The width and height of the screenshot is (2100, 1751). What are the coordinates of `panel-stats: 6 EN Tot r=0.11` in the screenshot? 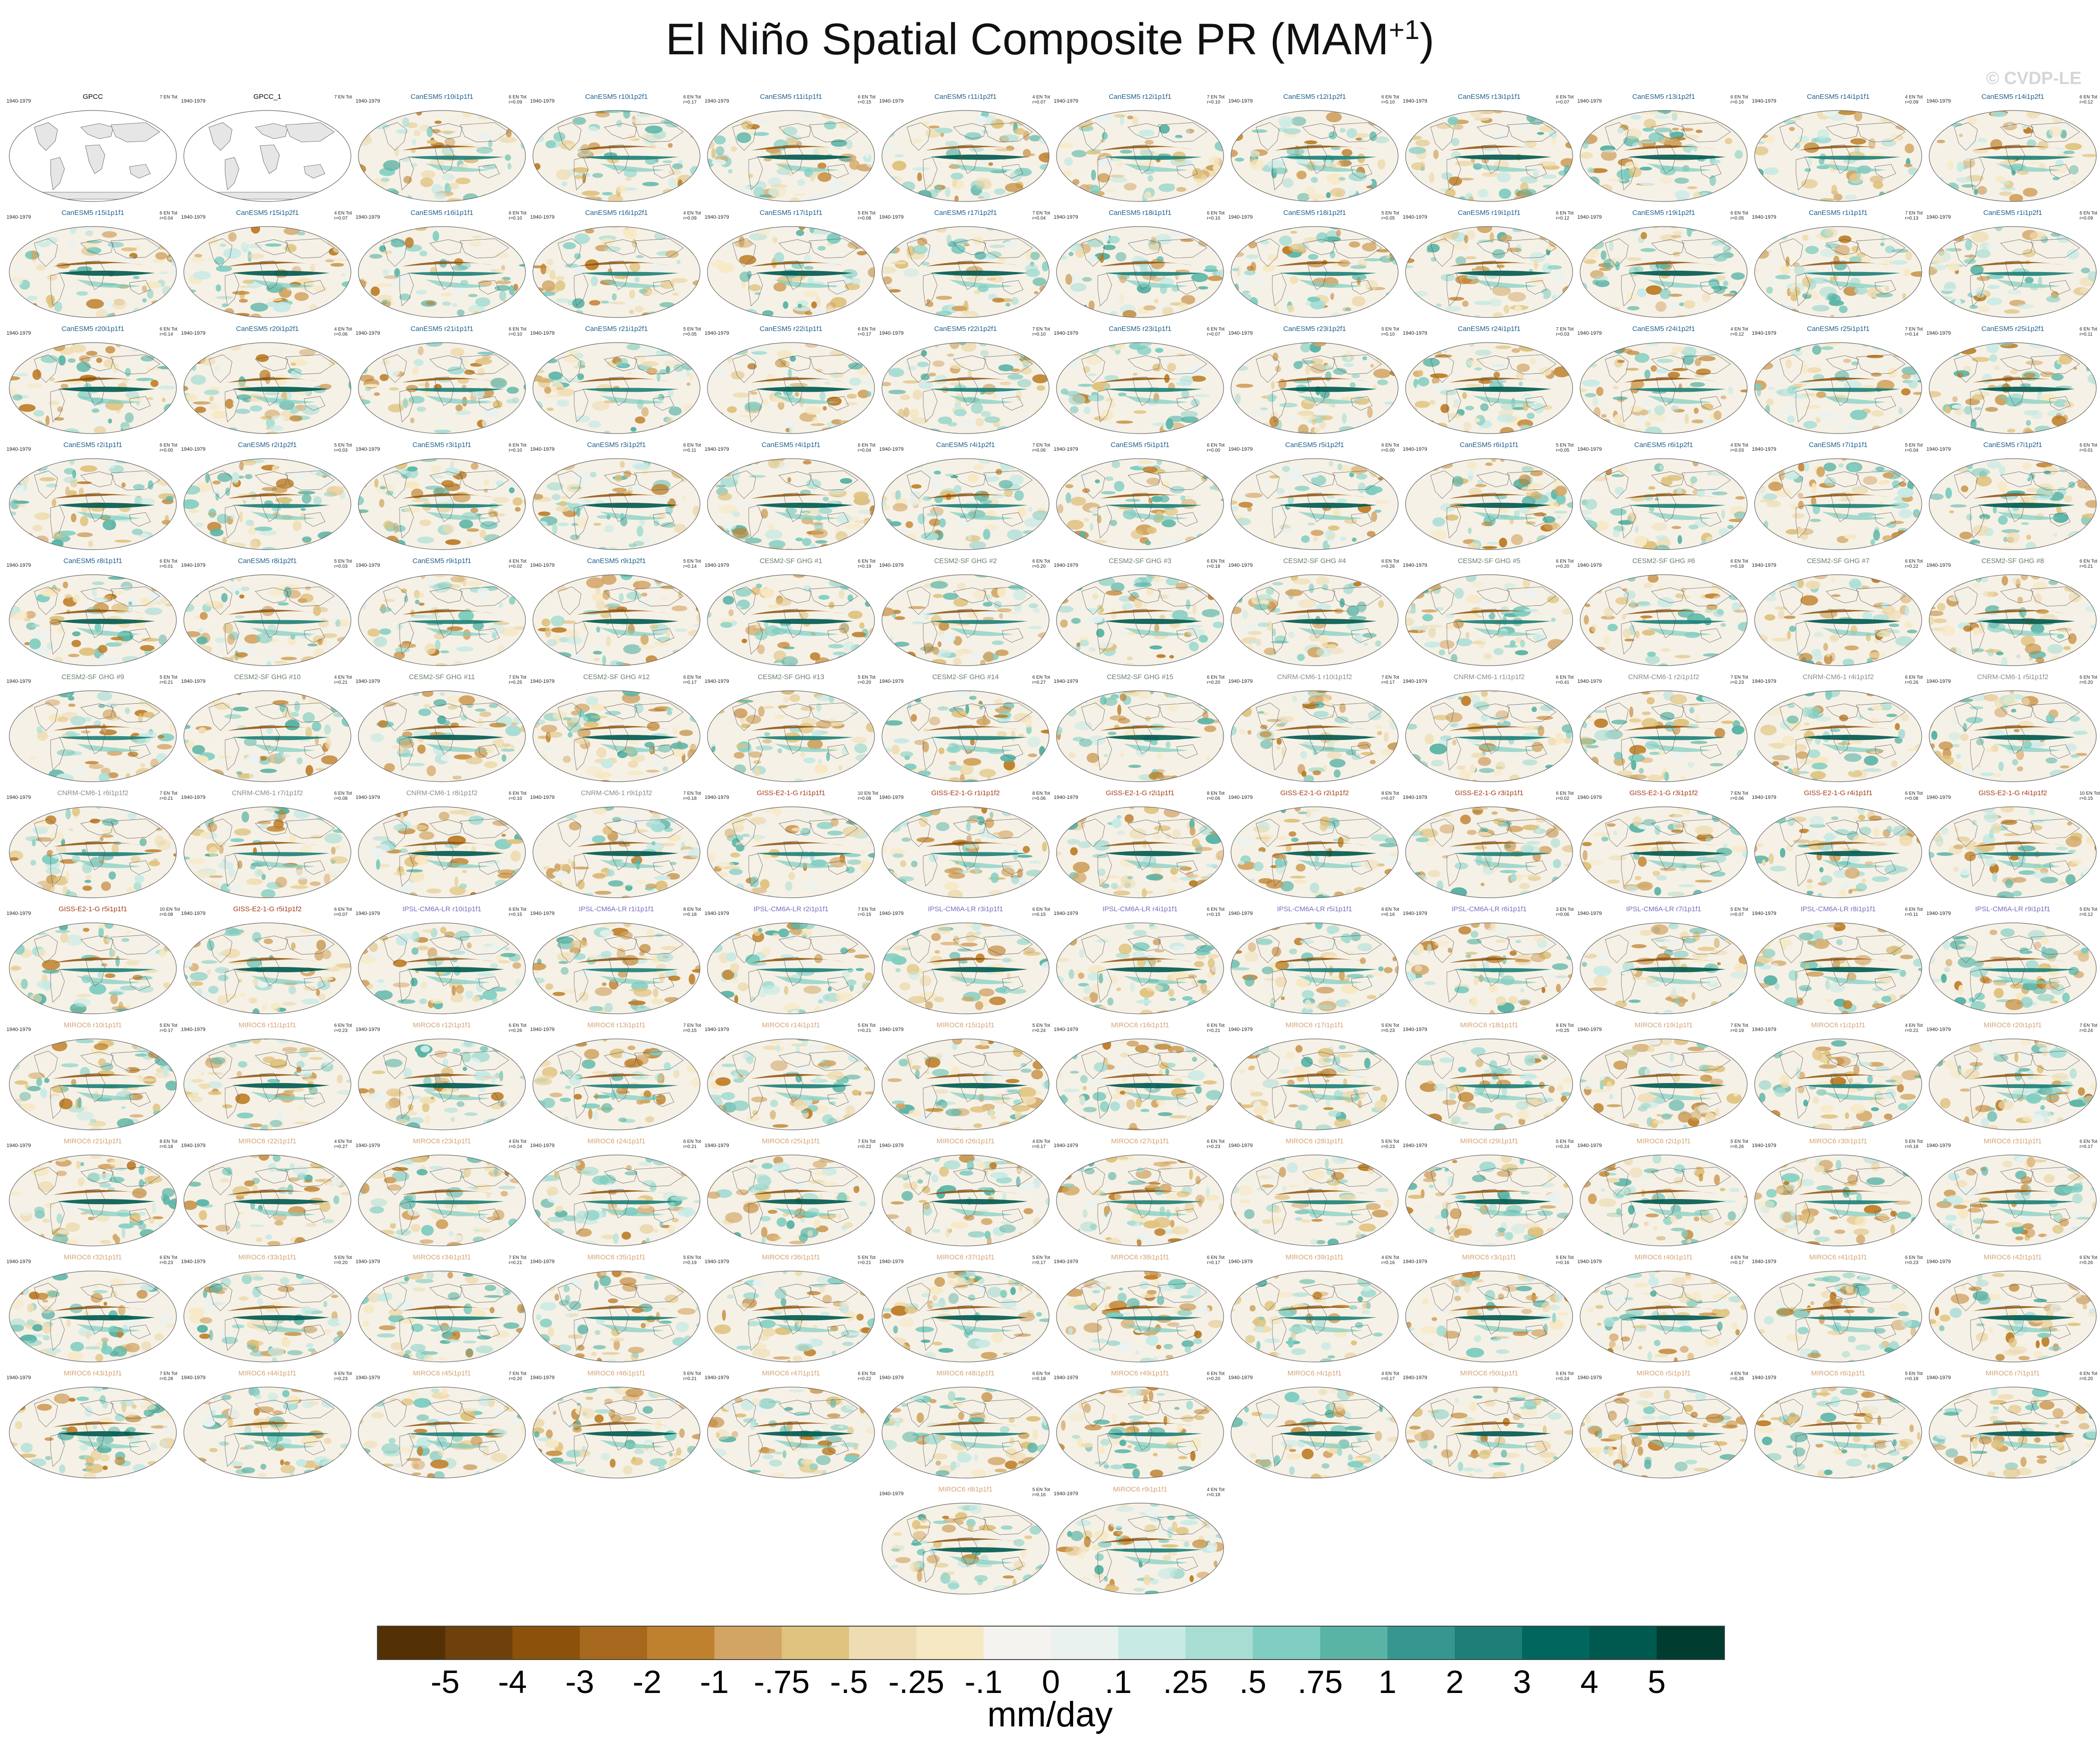 It's located at (692, 448).